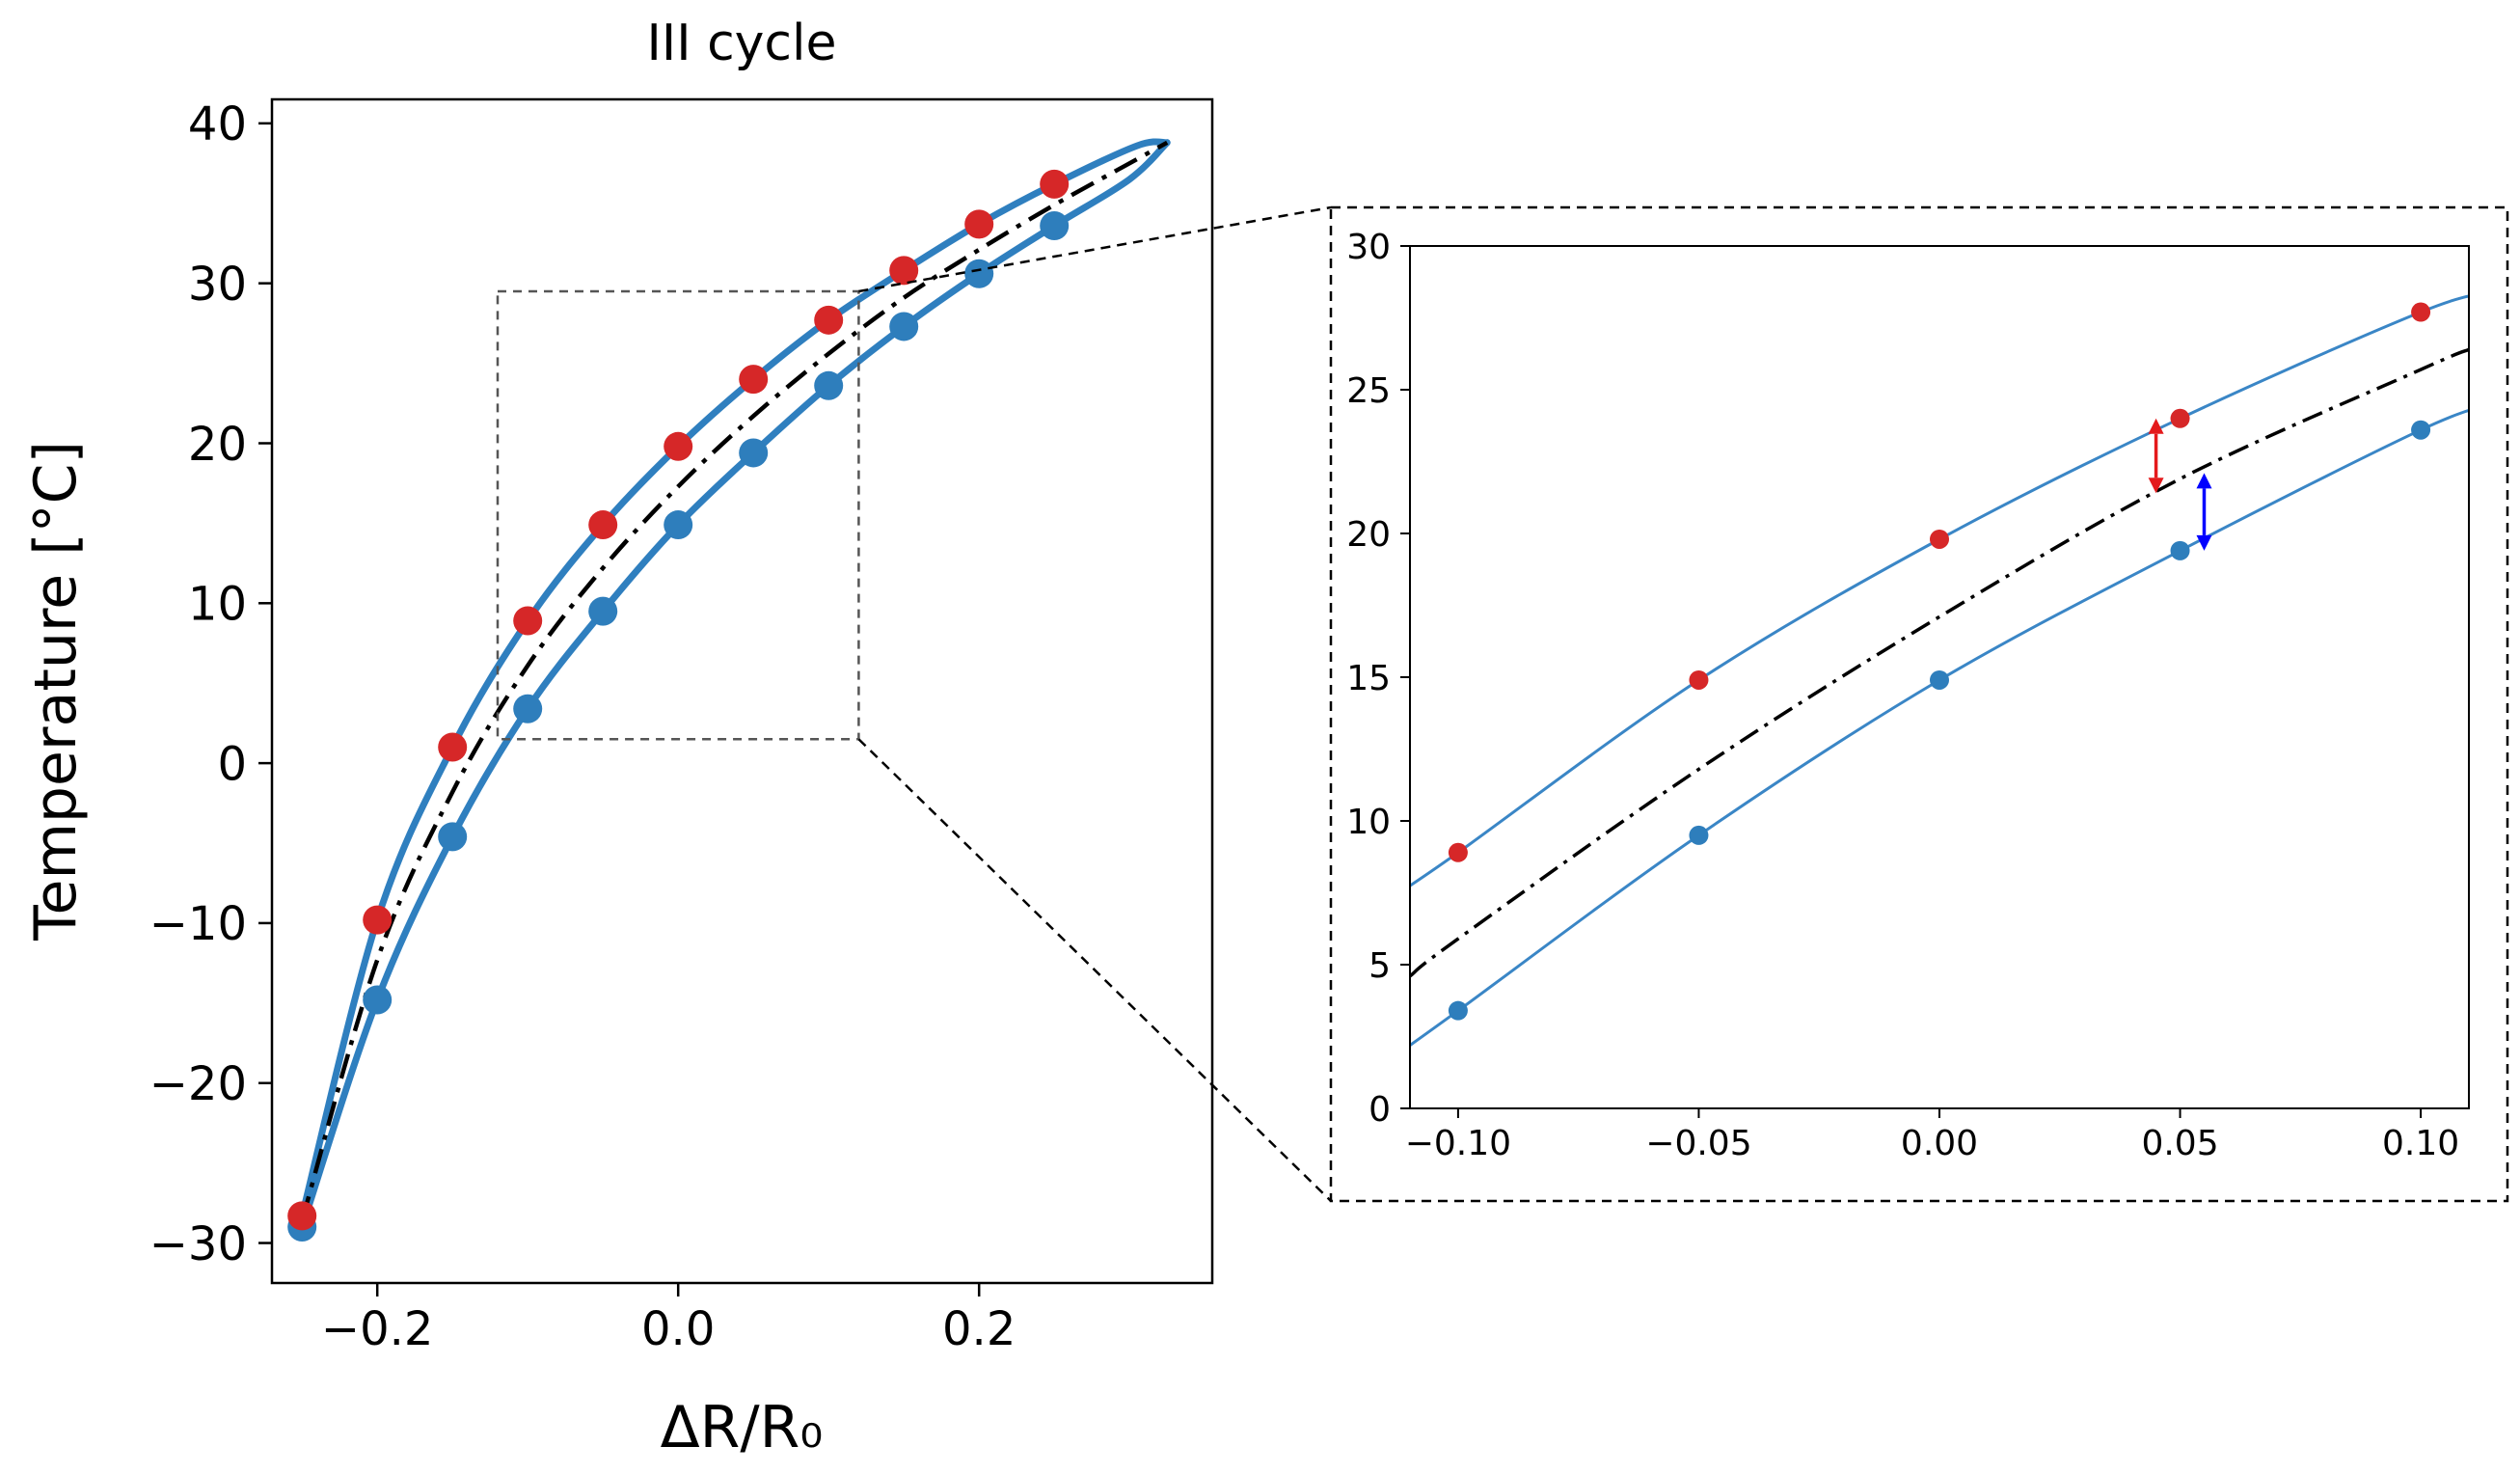 This screenshot has height=1474, width=2520. I want to click on main-x-tick-label: 0.0, so click(678, 1329).